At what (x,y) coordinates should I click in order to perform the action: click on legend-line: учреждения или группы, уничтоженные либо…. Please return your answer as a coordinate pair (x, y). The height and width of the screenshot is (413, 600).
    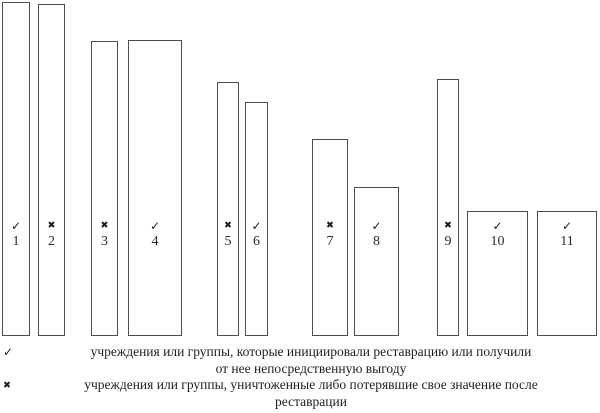
    Looking at the image, I should click on (311, 384).